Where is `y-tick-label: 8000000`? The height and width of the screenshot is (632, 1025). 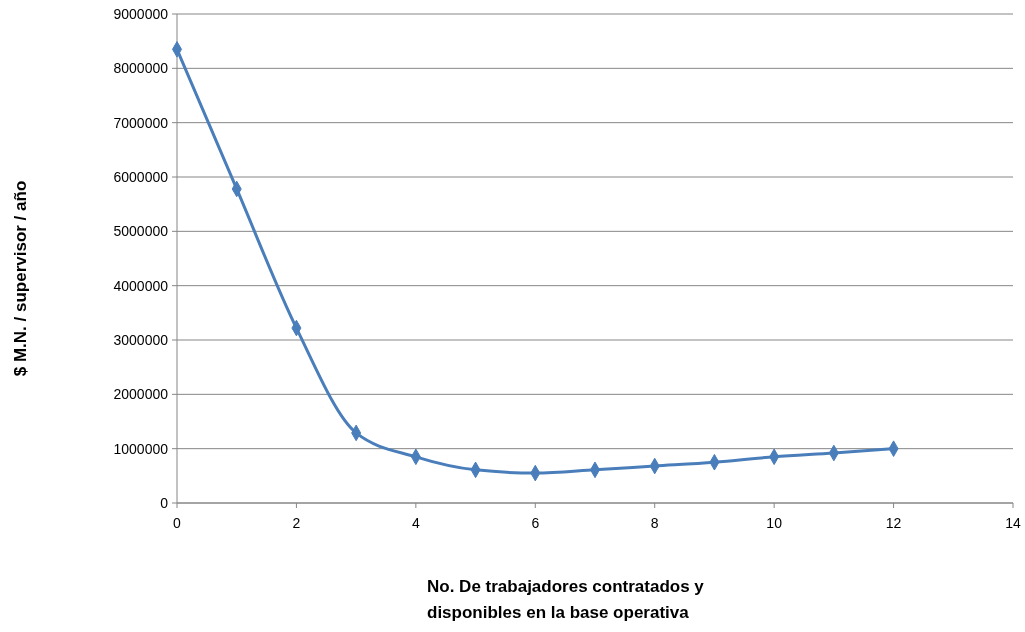 y-tick-label: 8000000 is located at coordinates (141, 68).